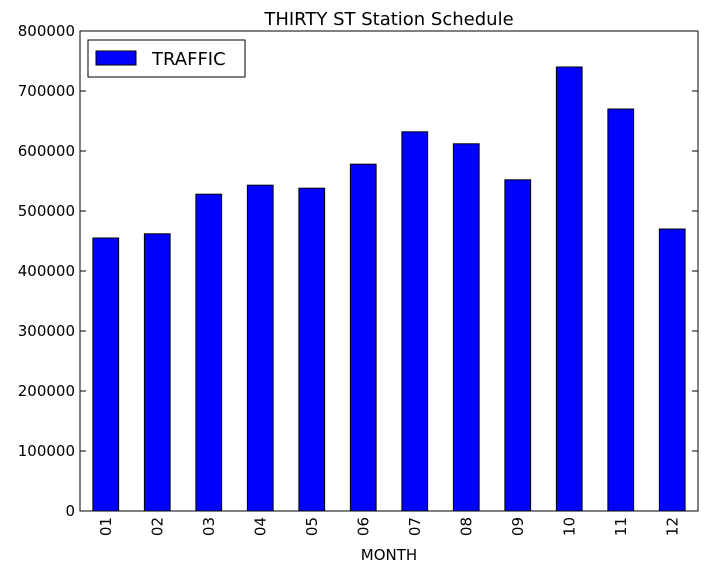  I want to click on x-tick-label: 02, so click(157, 526).